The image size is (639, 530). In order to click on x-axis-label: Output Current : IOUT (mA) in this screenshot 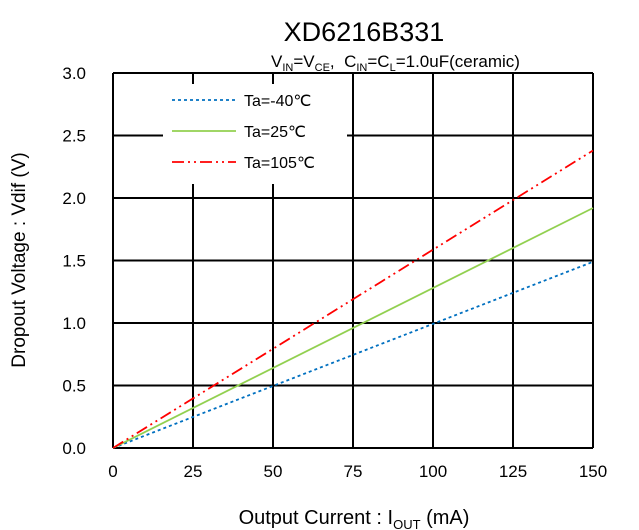, I will do `click(354, 518)`.